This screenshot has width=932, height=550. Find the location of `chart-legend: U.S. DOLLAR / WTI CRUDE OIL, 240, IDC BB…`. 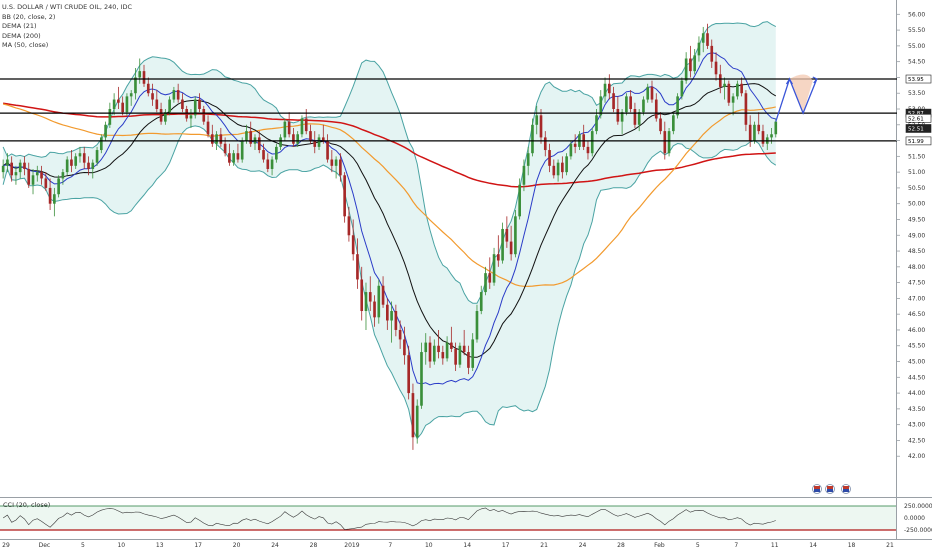

chart-legend: U.S. DOLLAR / WTI CRUDE OIL, 240, IDC BB… is located at coordinates (67, 27).